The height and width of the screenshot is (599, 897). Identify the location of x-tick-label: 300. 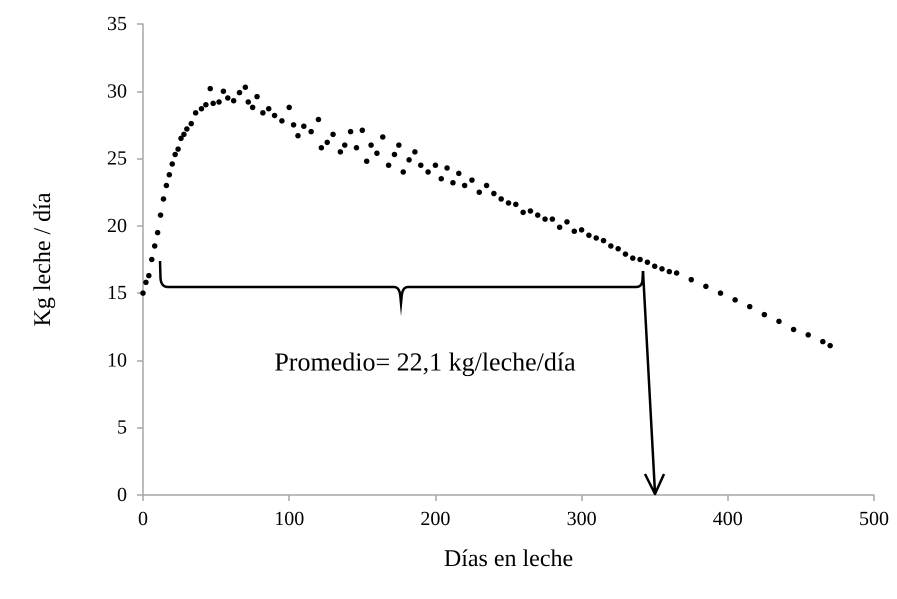
(581, 519).